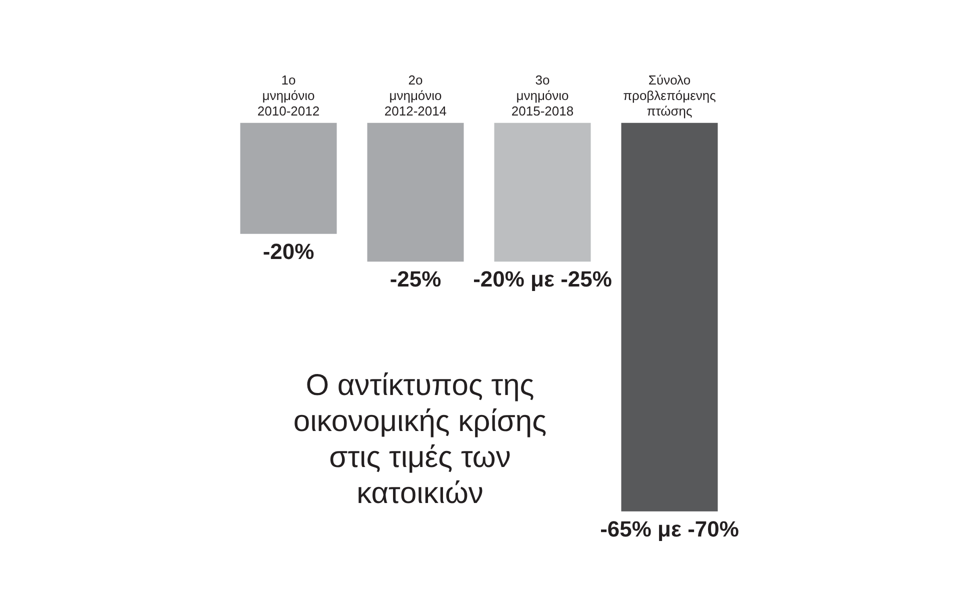 The height and width of the screenshot is (598, 958). What do you see at coordinates (669, 529) in the screenshot?
I see `data-label: -65% με -70%` at bounding box center [669, 529].